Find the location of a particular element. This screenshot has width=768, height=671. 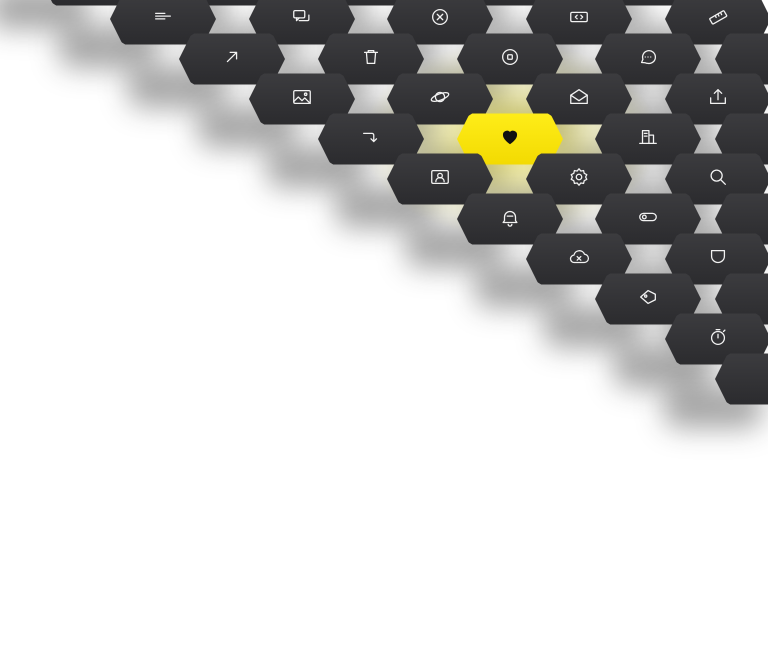

ruler-icon is located at coordinates (718, 19).